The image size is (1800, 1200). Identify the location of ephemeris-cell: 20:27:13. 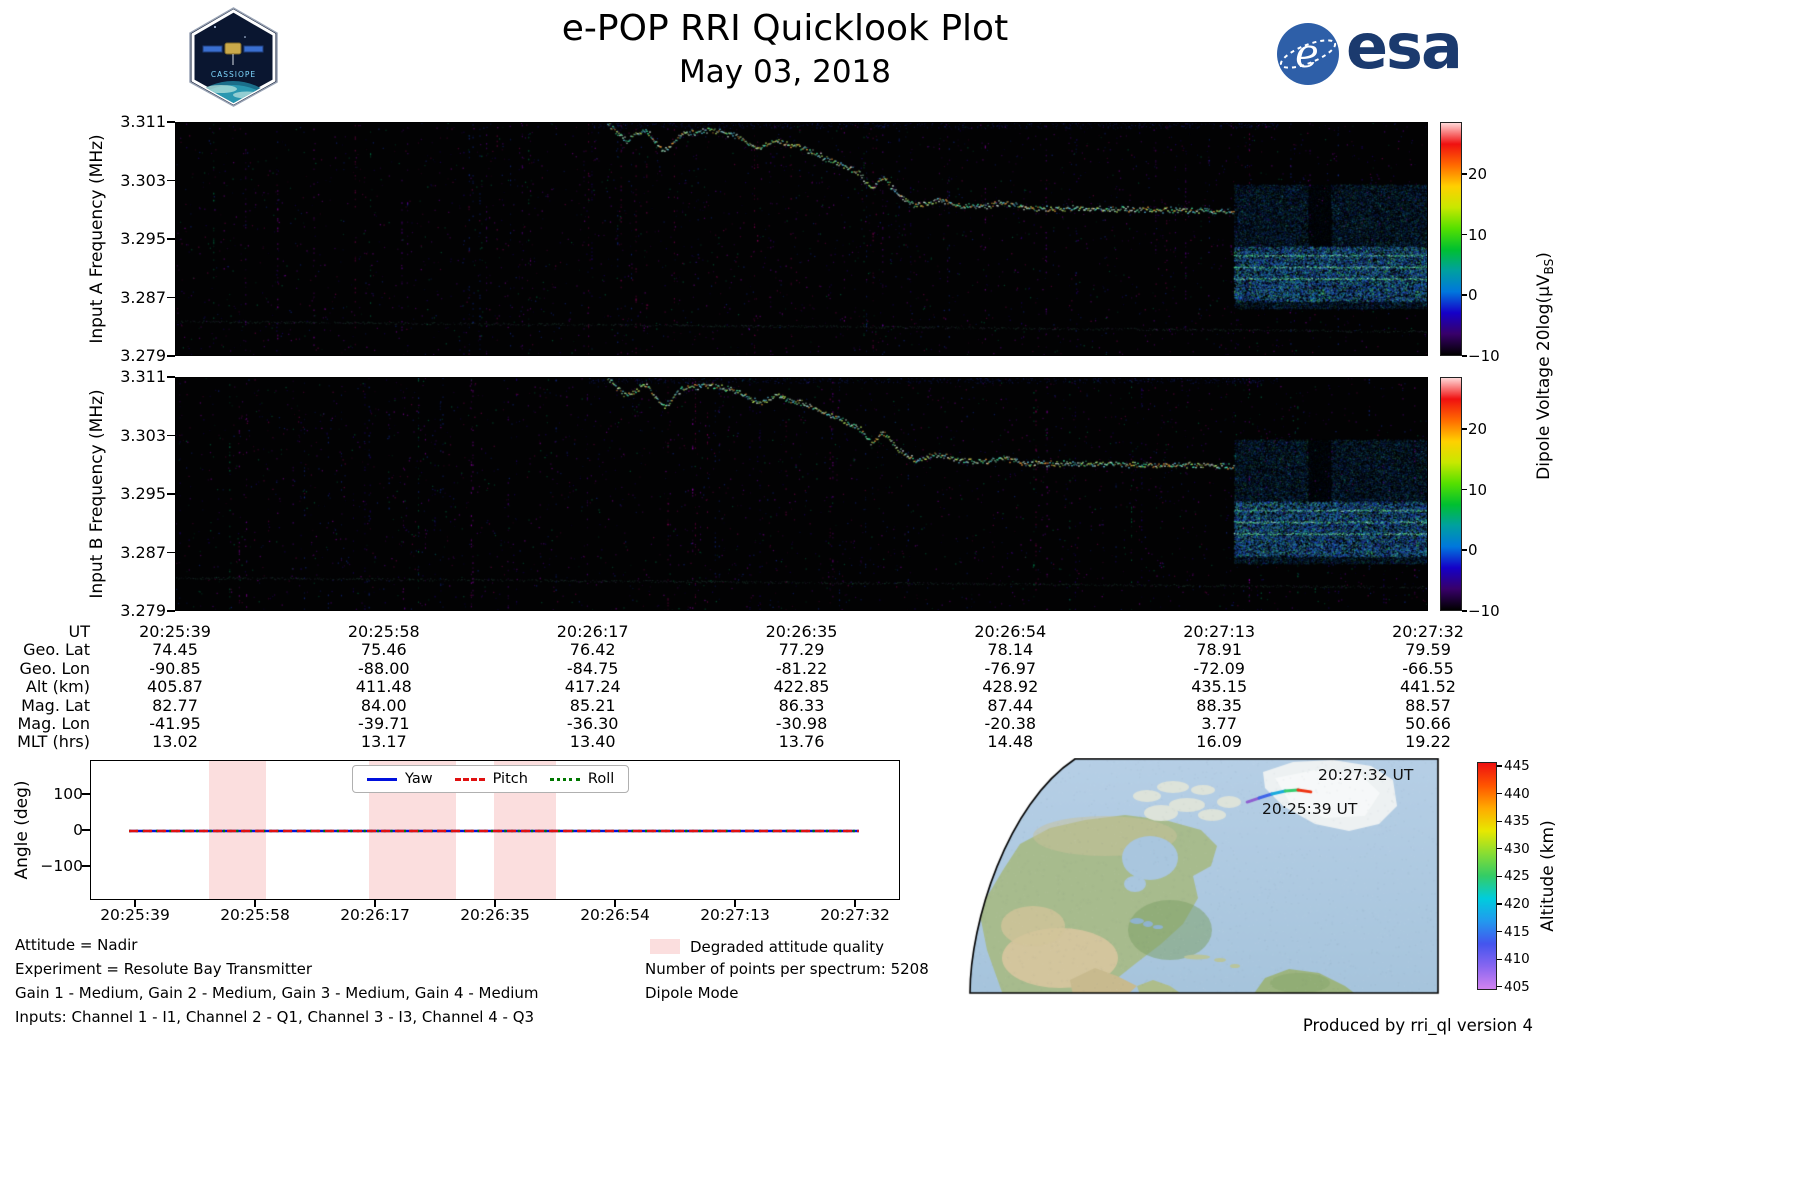
(1219, 631).